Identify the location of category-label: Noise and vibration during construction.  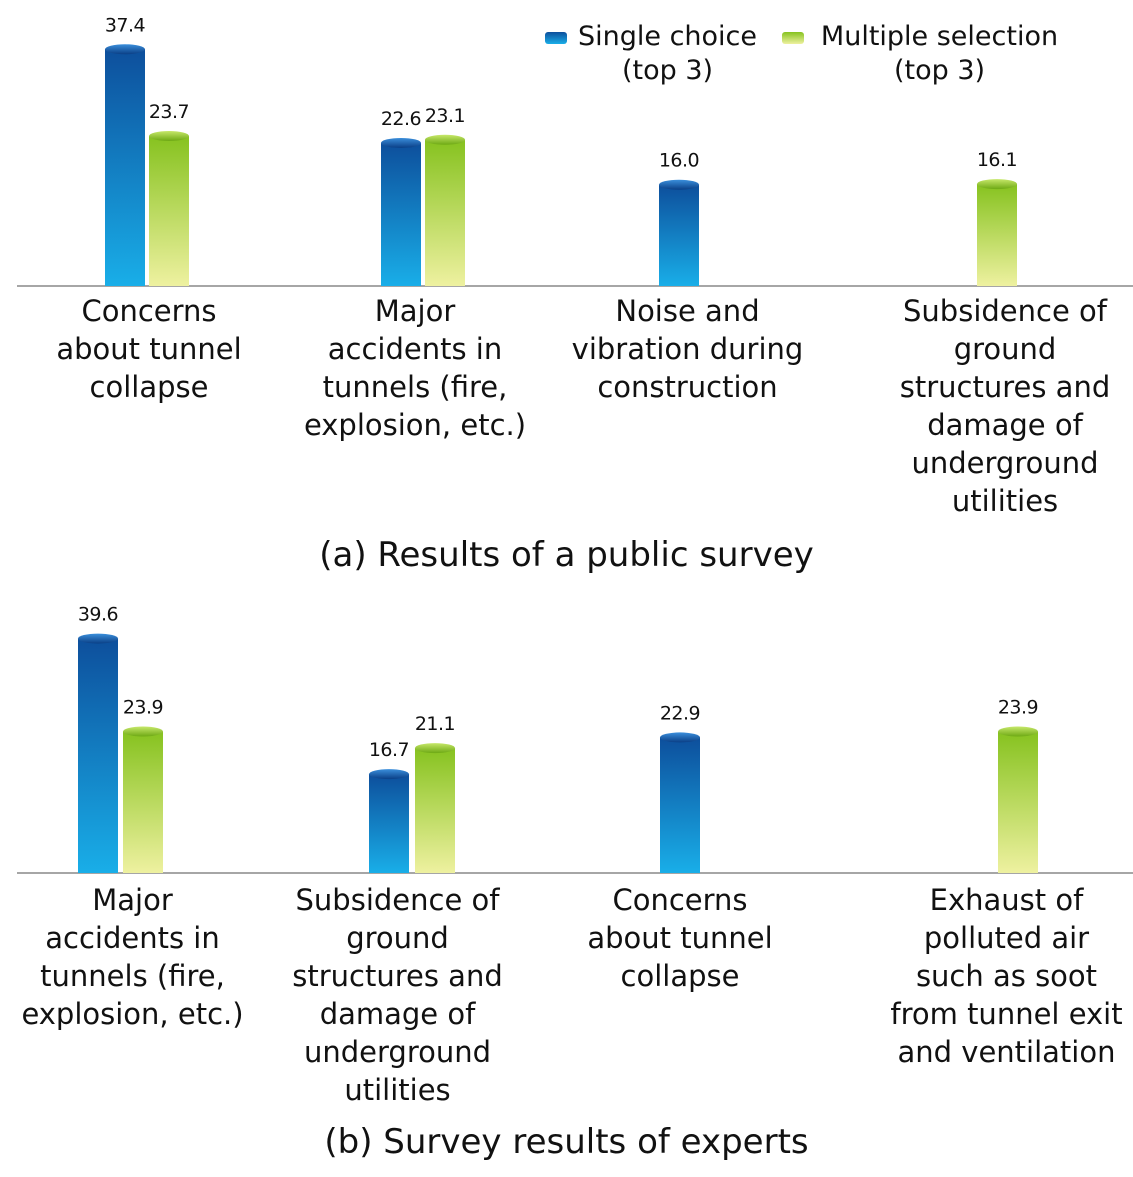
(687, 349).